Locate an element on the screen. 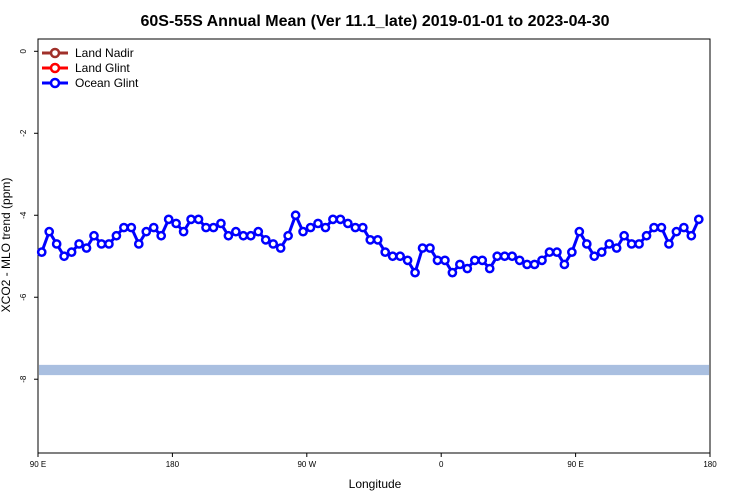 The image size is (750, 500). y-axis-label: XCO2 - MLO trend (ppm) is located at coordinates (6, 245).